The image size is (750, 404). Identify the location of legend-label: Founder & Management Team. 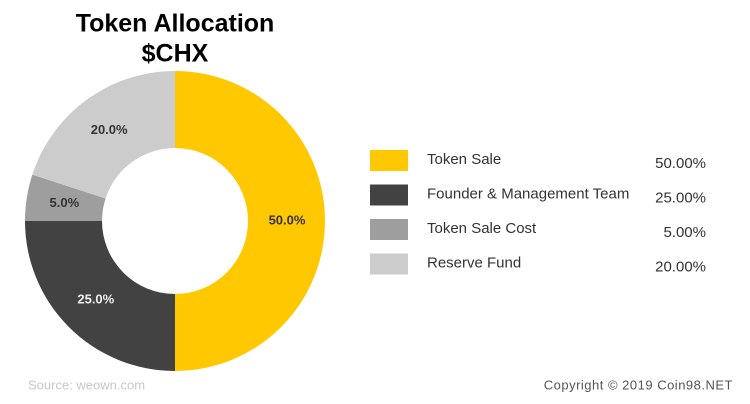
(528, 193).